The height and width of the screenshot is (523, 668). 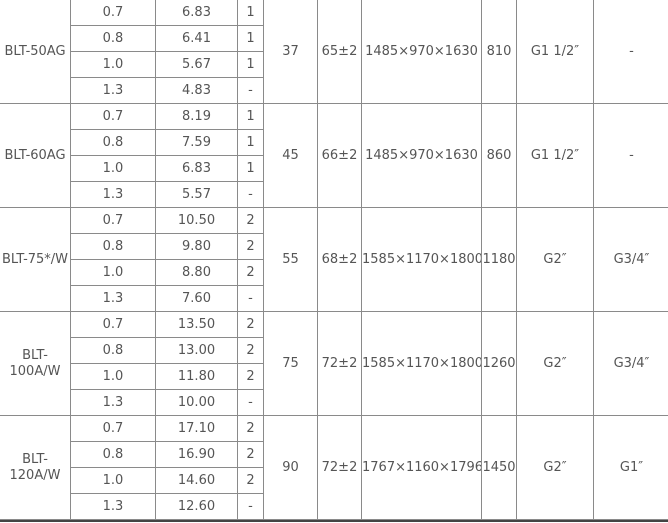 What do you see at coordinates (35, 259) in the screenshot?
I see `model-cell: BLT-75*/W` at bounding box center [35, 259].